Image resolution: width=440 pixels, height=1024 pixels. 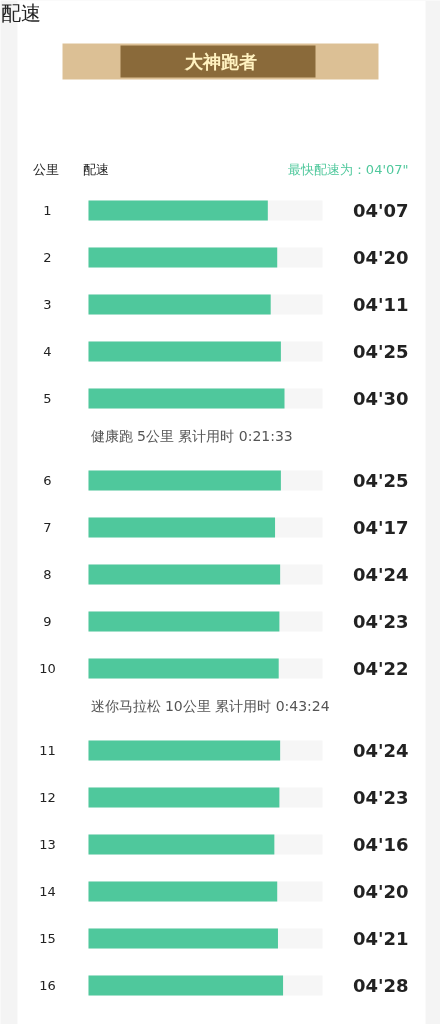 I want to click on y-tick-label: 1, so click(x=47, y=210).